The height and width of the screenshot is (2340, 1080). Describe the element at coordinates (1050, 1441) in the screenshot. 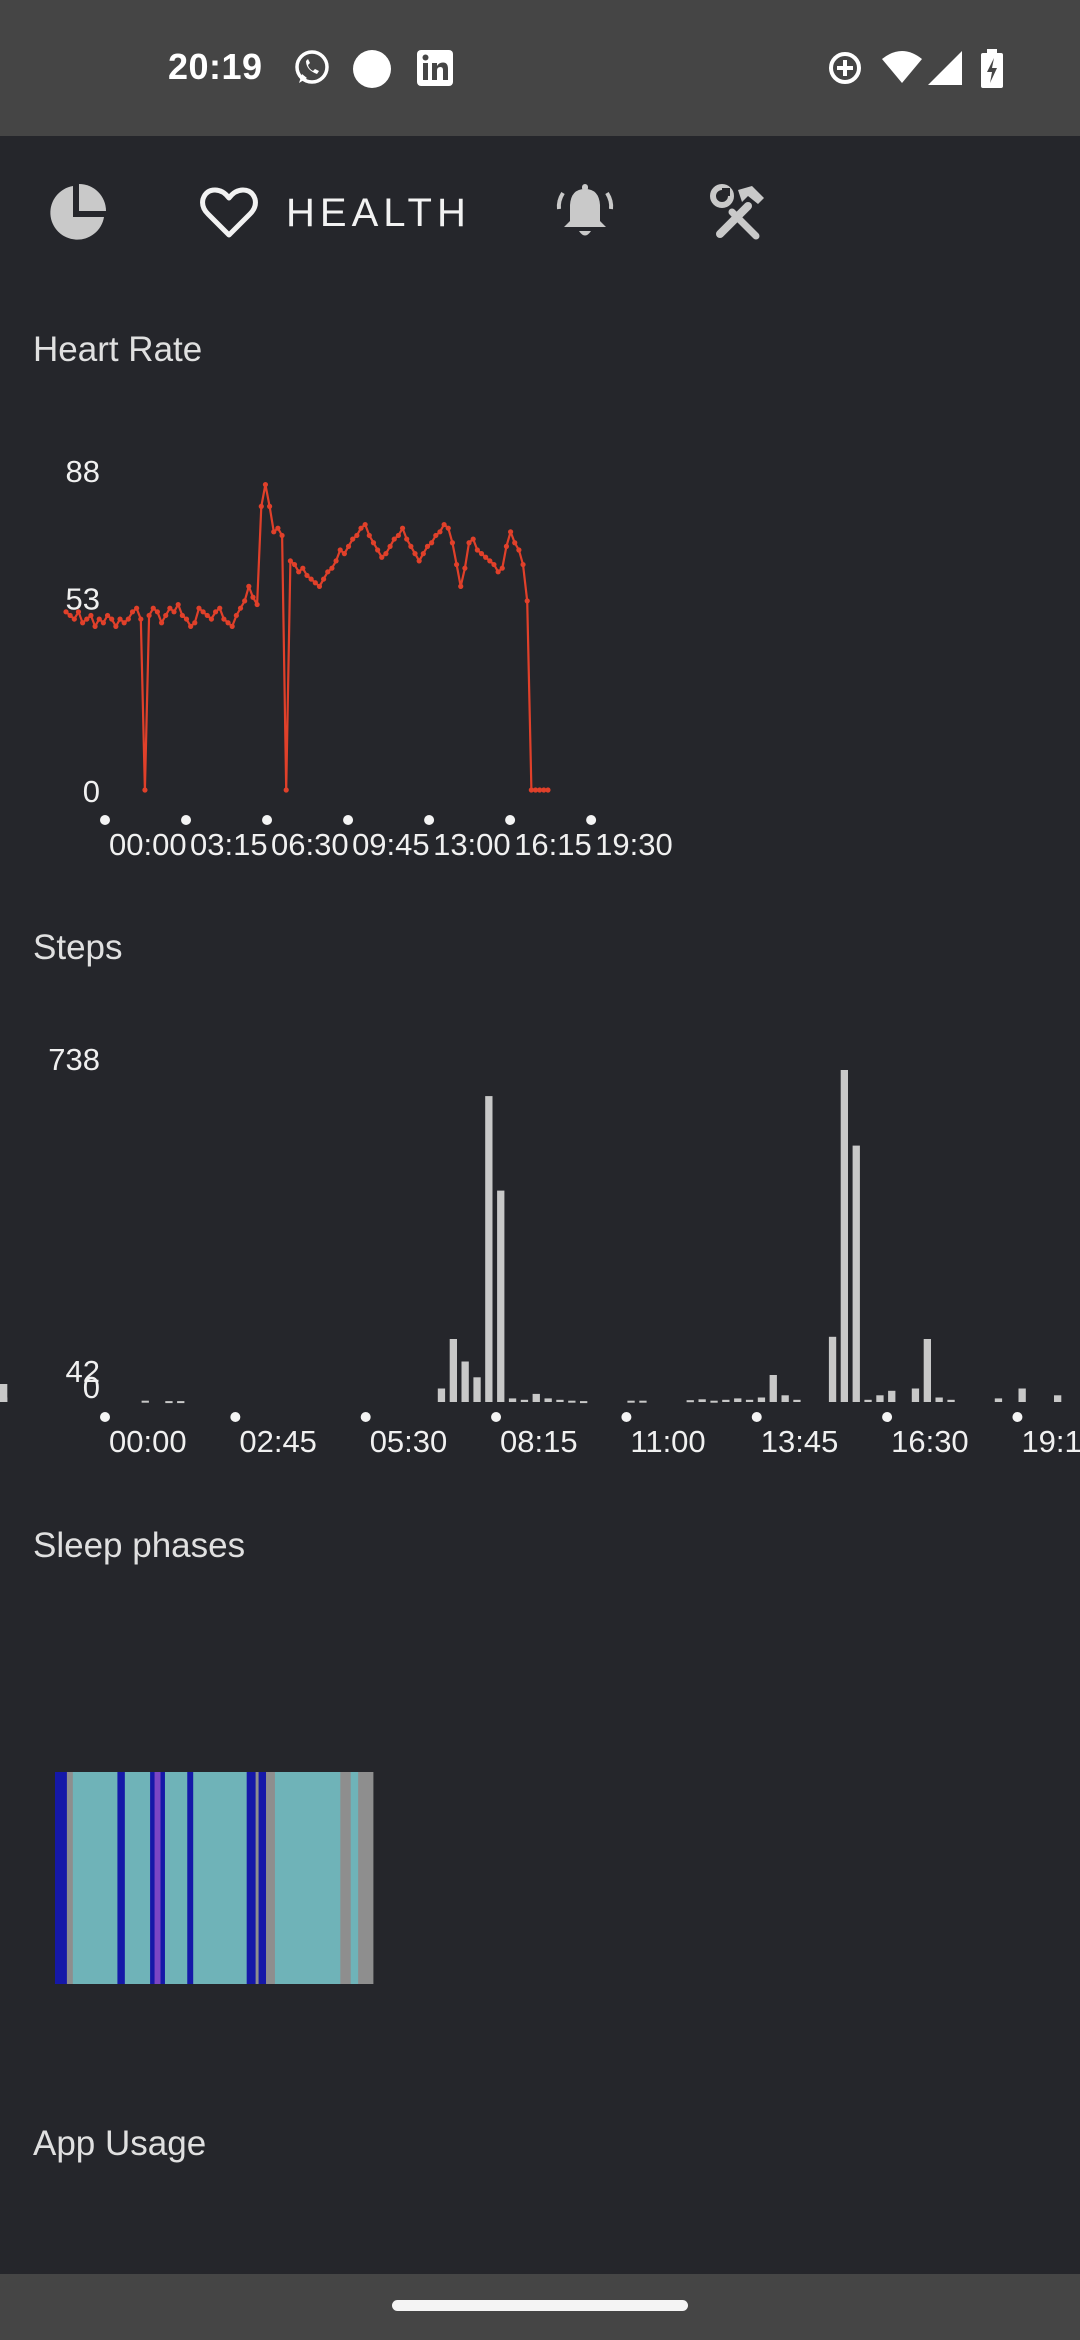

I see `steps-x-tick-label: 19:15` at that location.